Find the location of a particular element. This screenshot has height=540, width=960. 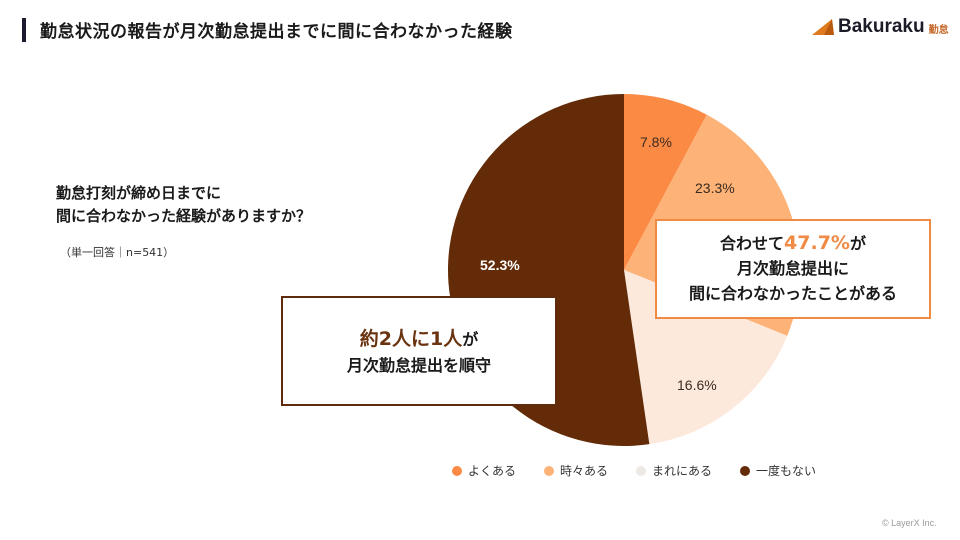

copyright: © LayerX Inc. is located at coordinates (909, 523).